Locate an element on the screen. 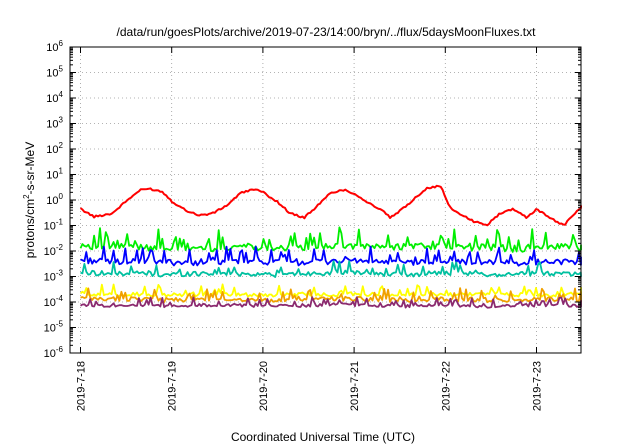  y-tick-exp: 3 is located at coordinates (61, 120).